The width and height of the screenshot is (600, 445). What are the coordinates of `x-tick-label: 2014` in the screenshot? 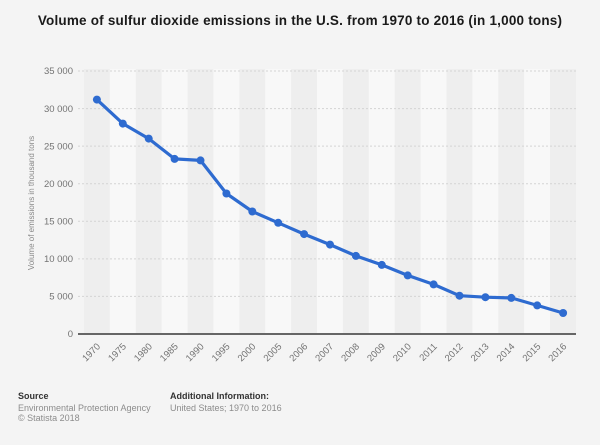 It's located at (506, 352).